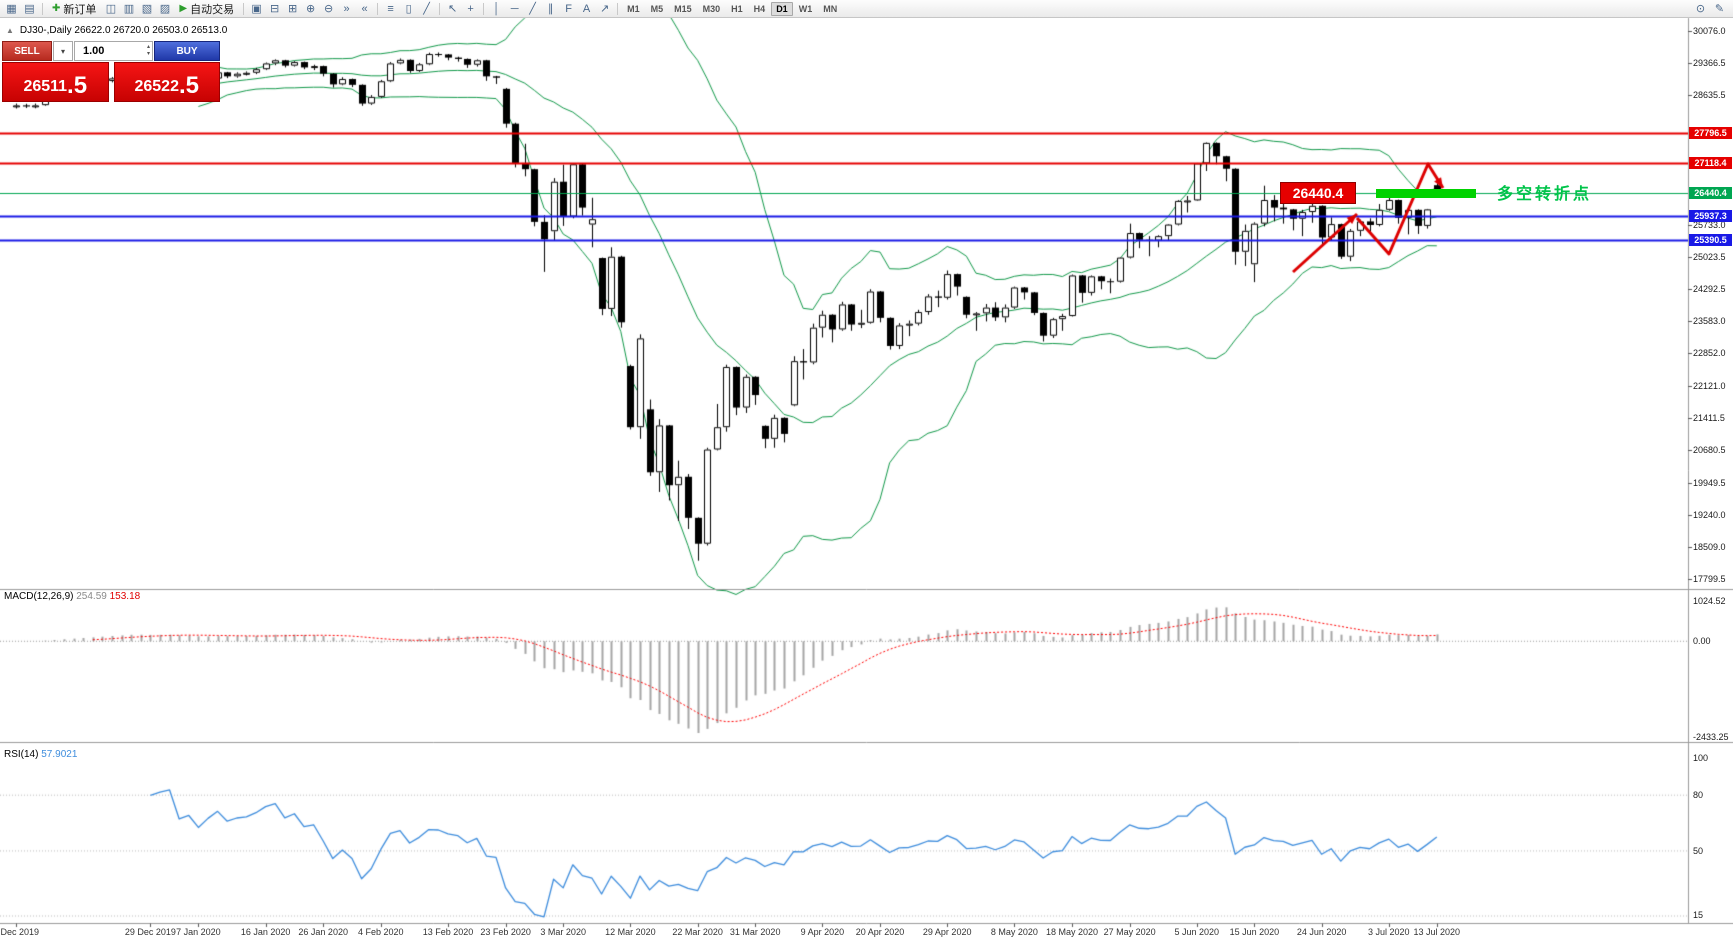  I want to click on cascade-windows-icon: ▣, so click(256, 9).